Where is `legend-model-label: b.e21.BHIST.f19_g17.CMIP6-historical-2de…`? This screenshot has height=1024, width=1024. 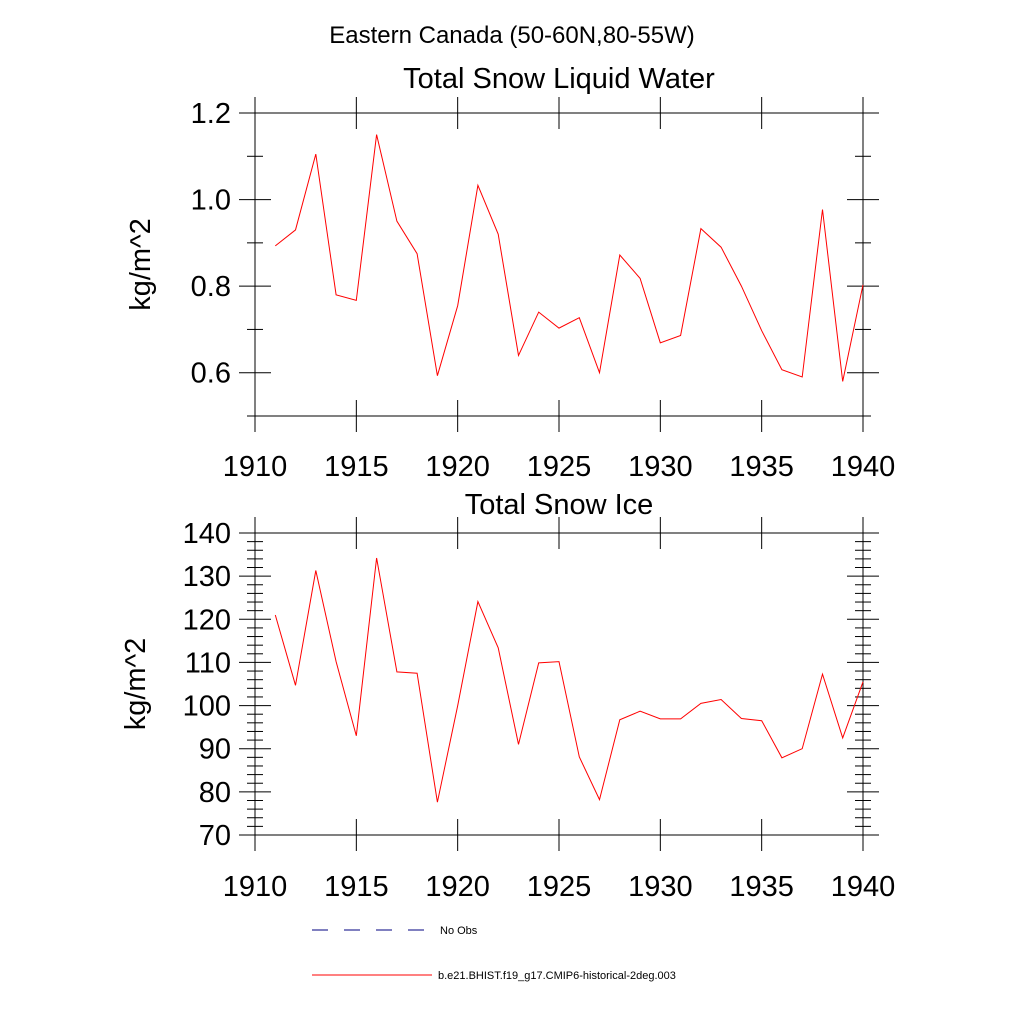
legend-model-label: b.e21.BHIST.f19_g17.CMIP6-historical-2de… is located at coordinates (557, 976).